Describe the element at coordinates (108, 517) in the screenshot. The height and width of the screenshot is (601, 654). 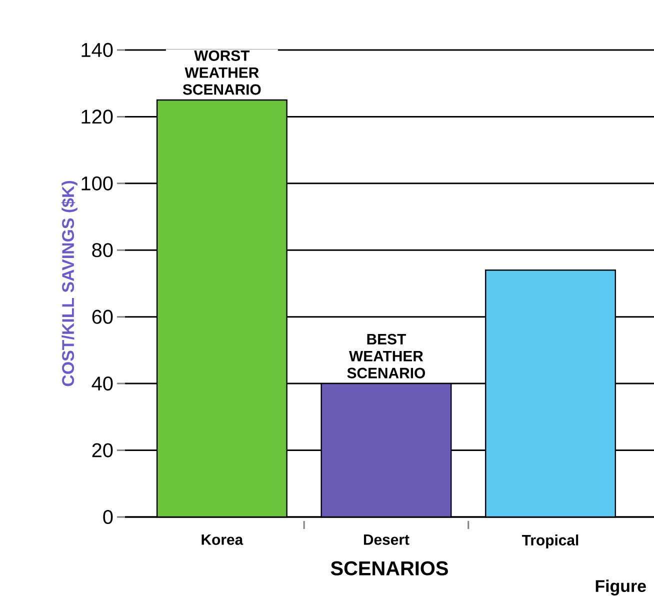
I see `y-tick-label: 0` at that location.